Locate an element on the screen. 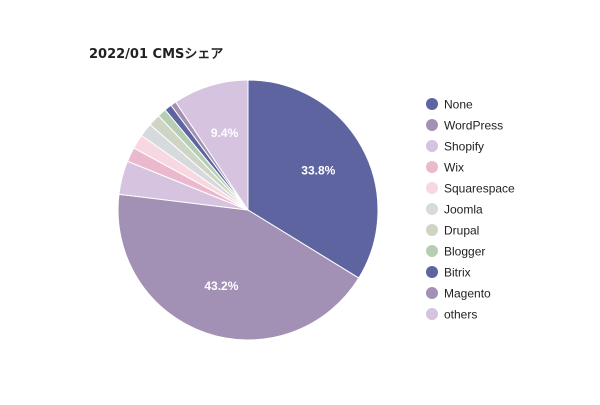 This screenshot has height=405, width=600. legend-label: Joomla is located at coordinates (463, 210).